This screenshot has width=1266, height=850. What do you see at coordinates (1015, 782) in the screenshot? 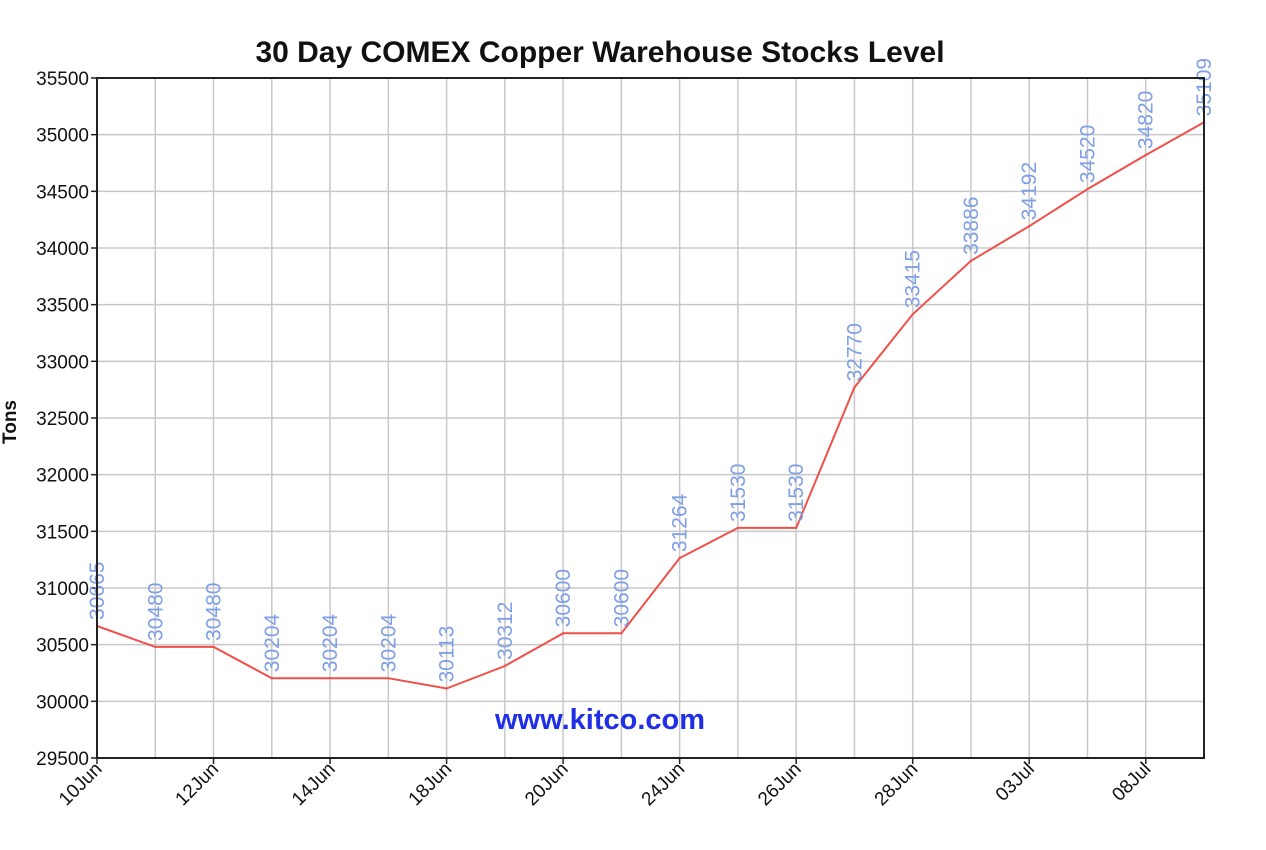
I see `x-tick-label: 03Jul` at bounding box center [1015, 782].